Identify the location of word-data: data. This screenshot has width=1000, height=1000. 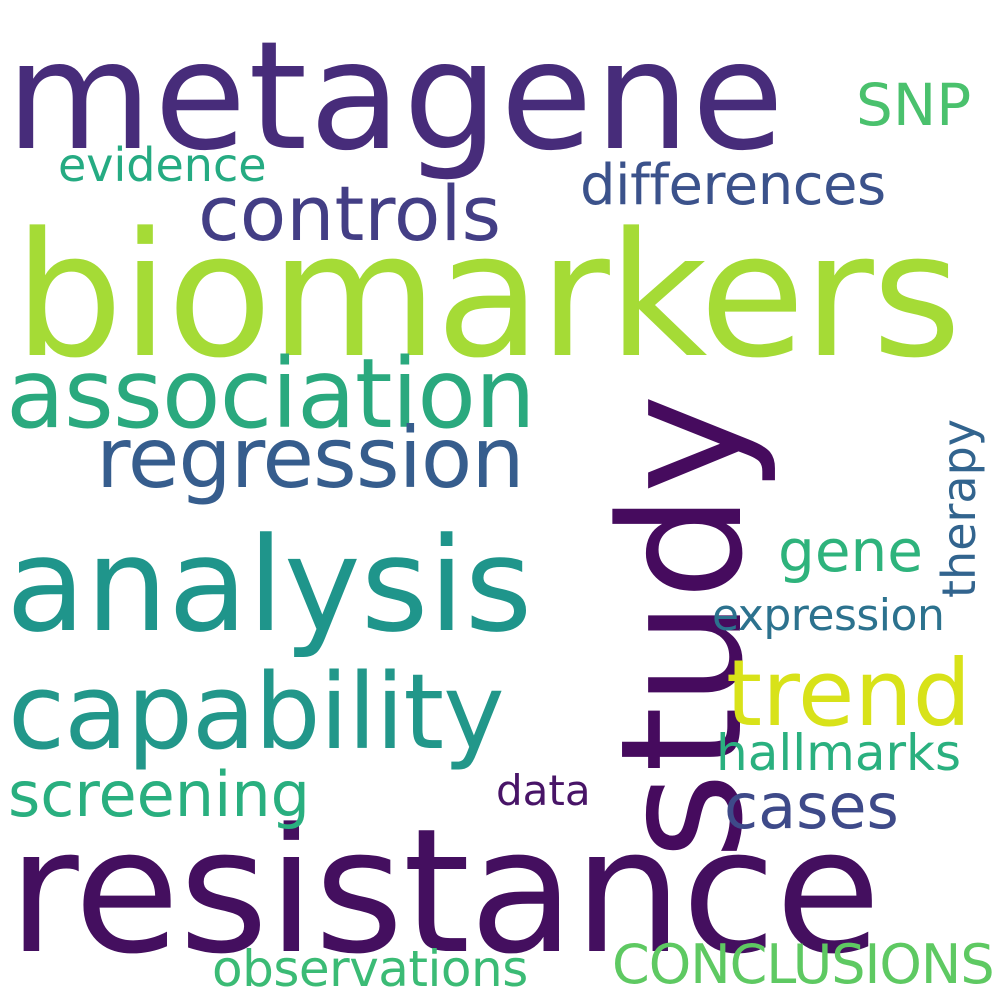
(543, 790).